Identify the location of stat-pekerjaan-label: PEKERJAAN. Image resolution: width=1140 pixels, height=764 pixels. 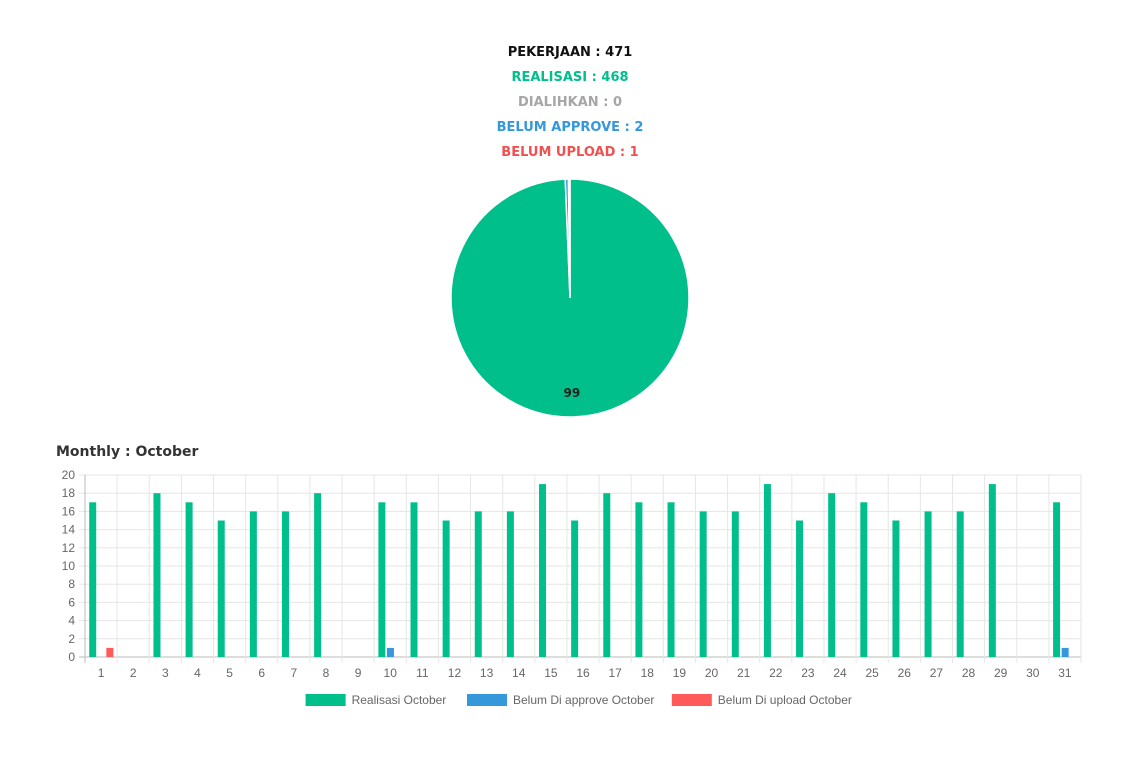
(549, 52).